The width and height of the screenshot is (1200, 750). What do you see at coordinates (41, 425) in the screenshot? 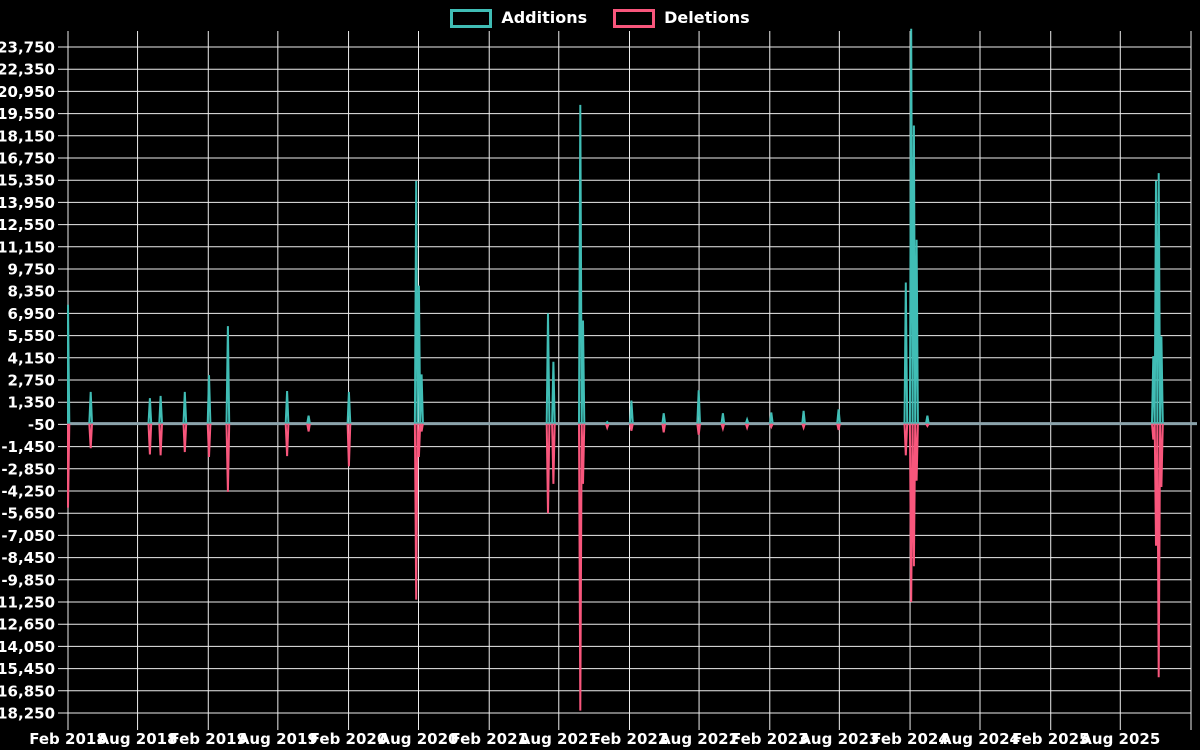
I see `y-tick-label: -50` at bounding box center [41, 425].